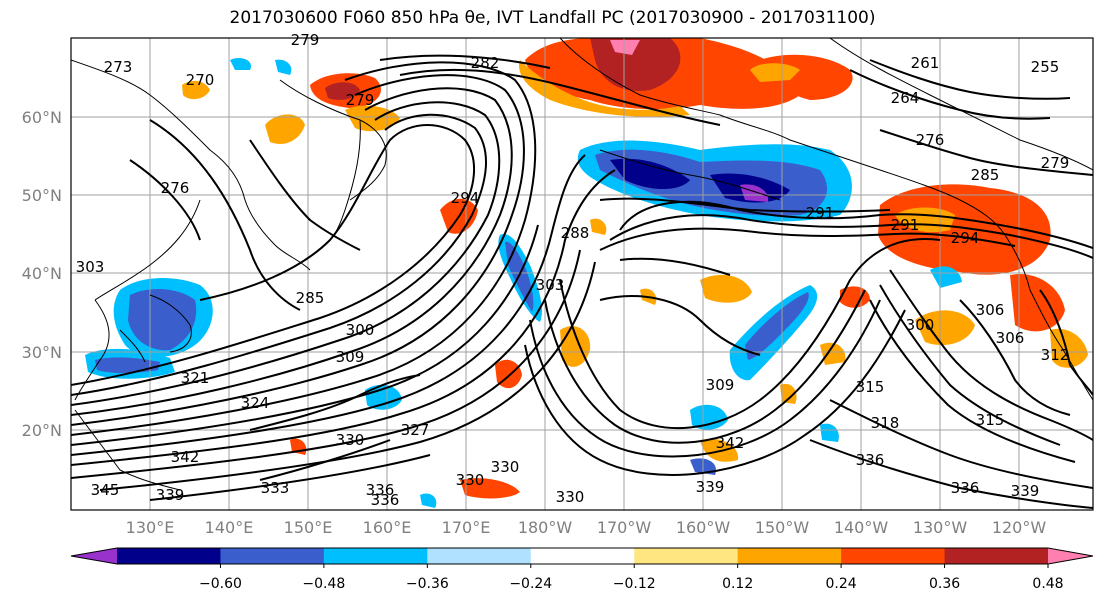 This screenshot has height=603, width=1105. I want to click on contour-label: 273, so click(118, 67).